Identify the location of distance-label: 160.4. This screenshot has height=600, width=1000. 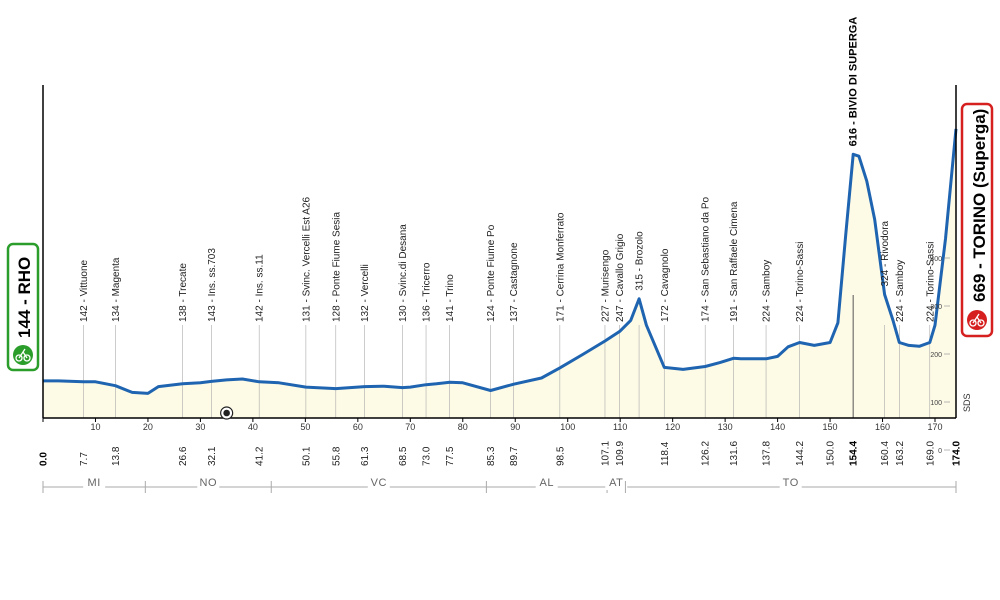
(885, 453).